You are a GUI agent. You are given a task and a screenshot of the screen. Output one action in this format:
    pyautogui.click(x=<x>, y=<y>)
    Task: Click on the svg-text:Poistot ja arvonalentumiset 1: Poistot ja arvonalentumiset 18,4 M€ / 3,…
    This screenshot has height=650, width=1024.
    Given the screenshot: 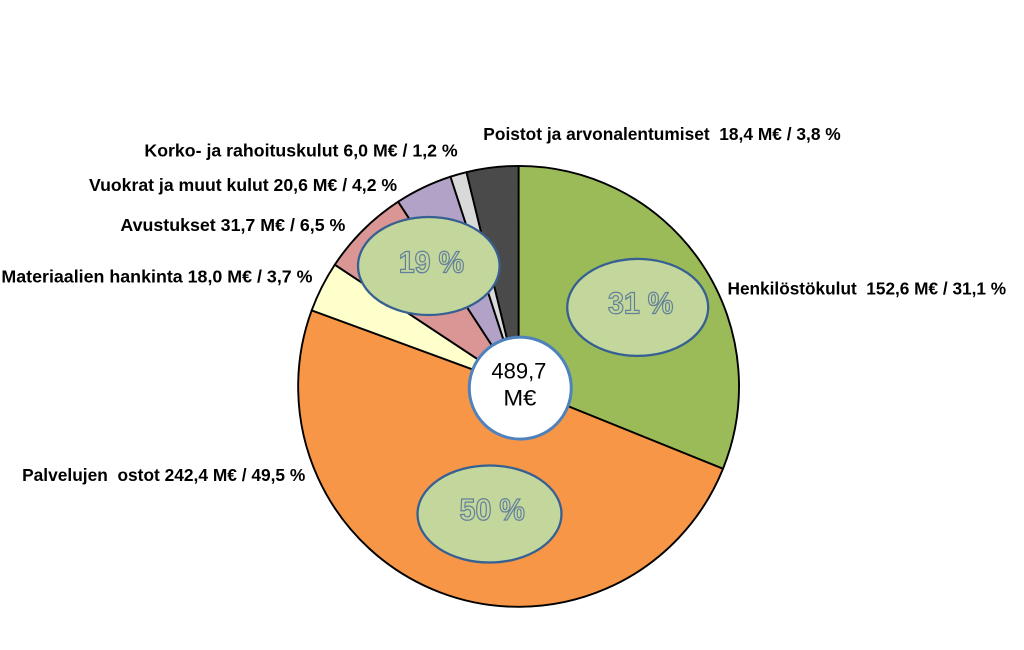 What is the action you would take?
    pyautogui.click(x=661, y=134)
    